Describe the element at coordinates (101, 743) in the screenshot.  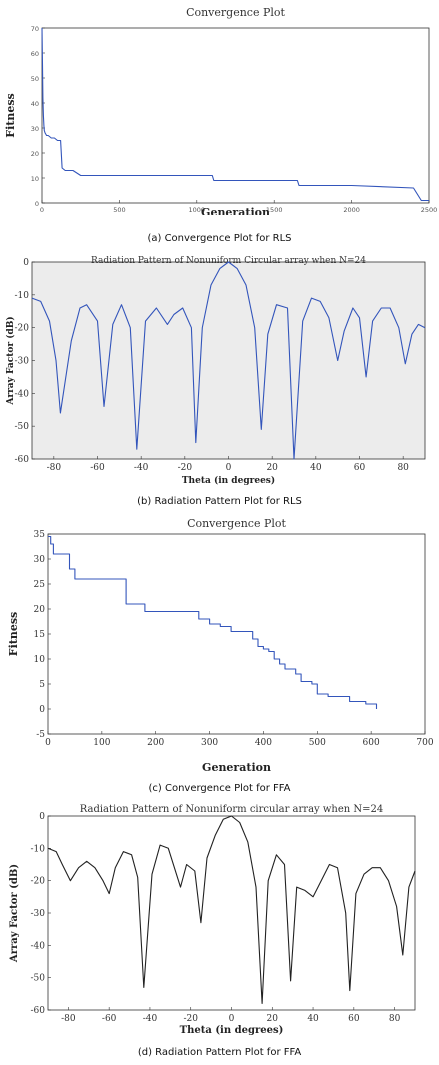
I see `chart-c-xtick-label-1: 100` at that location.